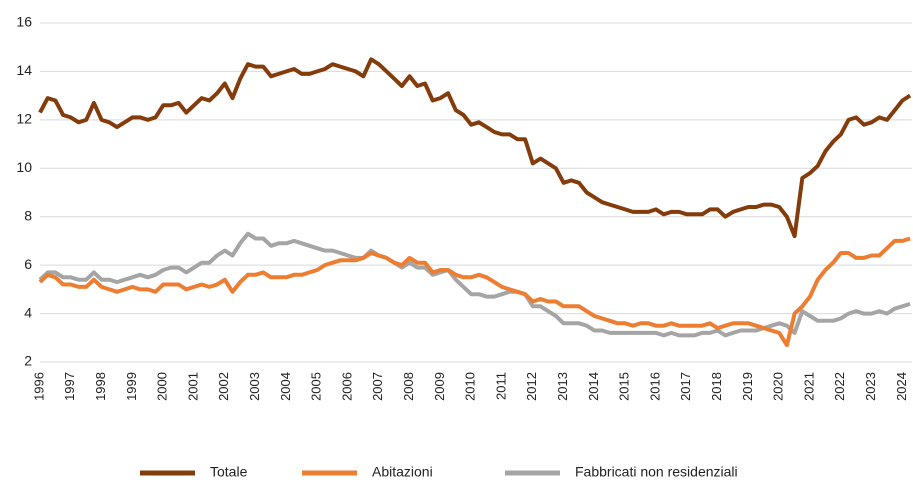 This screenshot has height=488, width=913. What do you see at coordinates (223, 386) in the screenshot?
I see `x-tick-label: 2002` at bounding box center [223, 386].